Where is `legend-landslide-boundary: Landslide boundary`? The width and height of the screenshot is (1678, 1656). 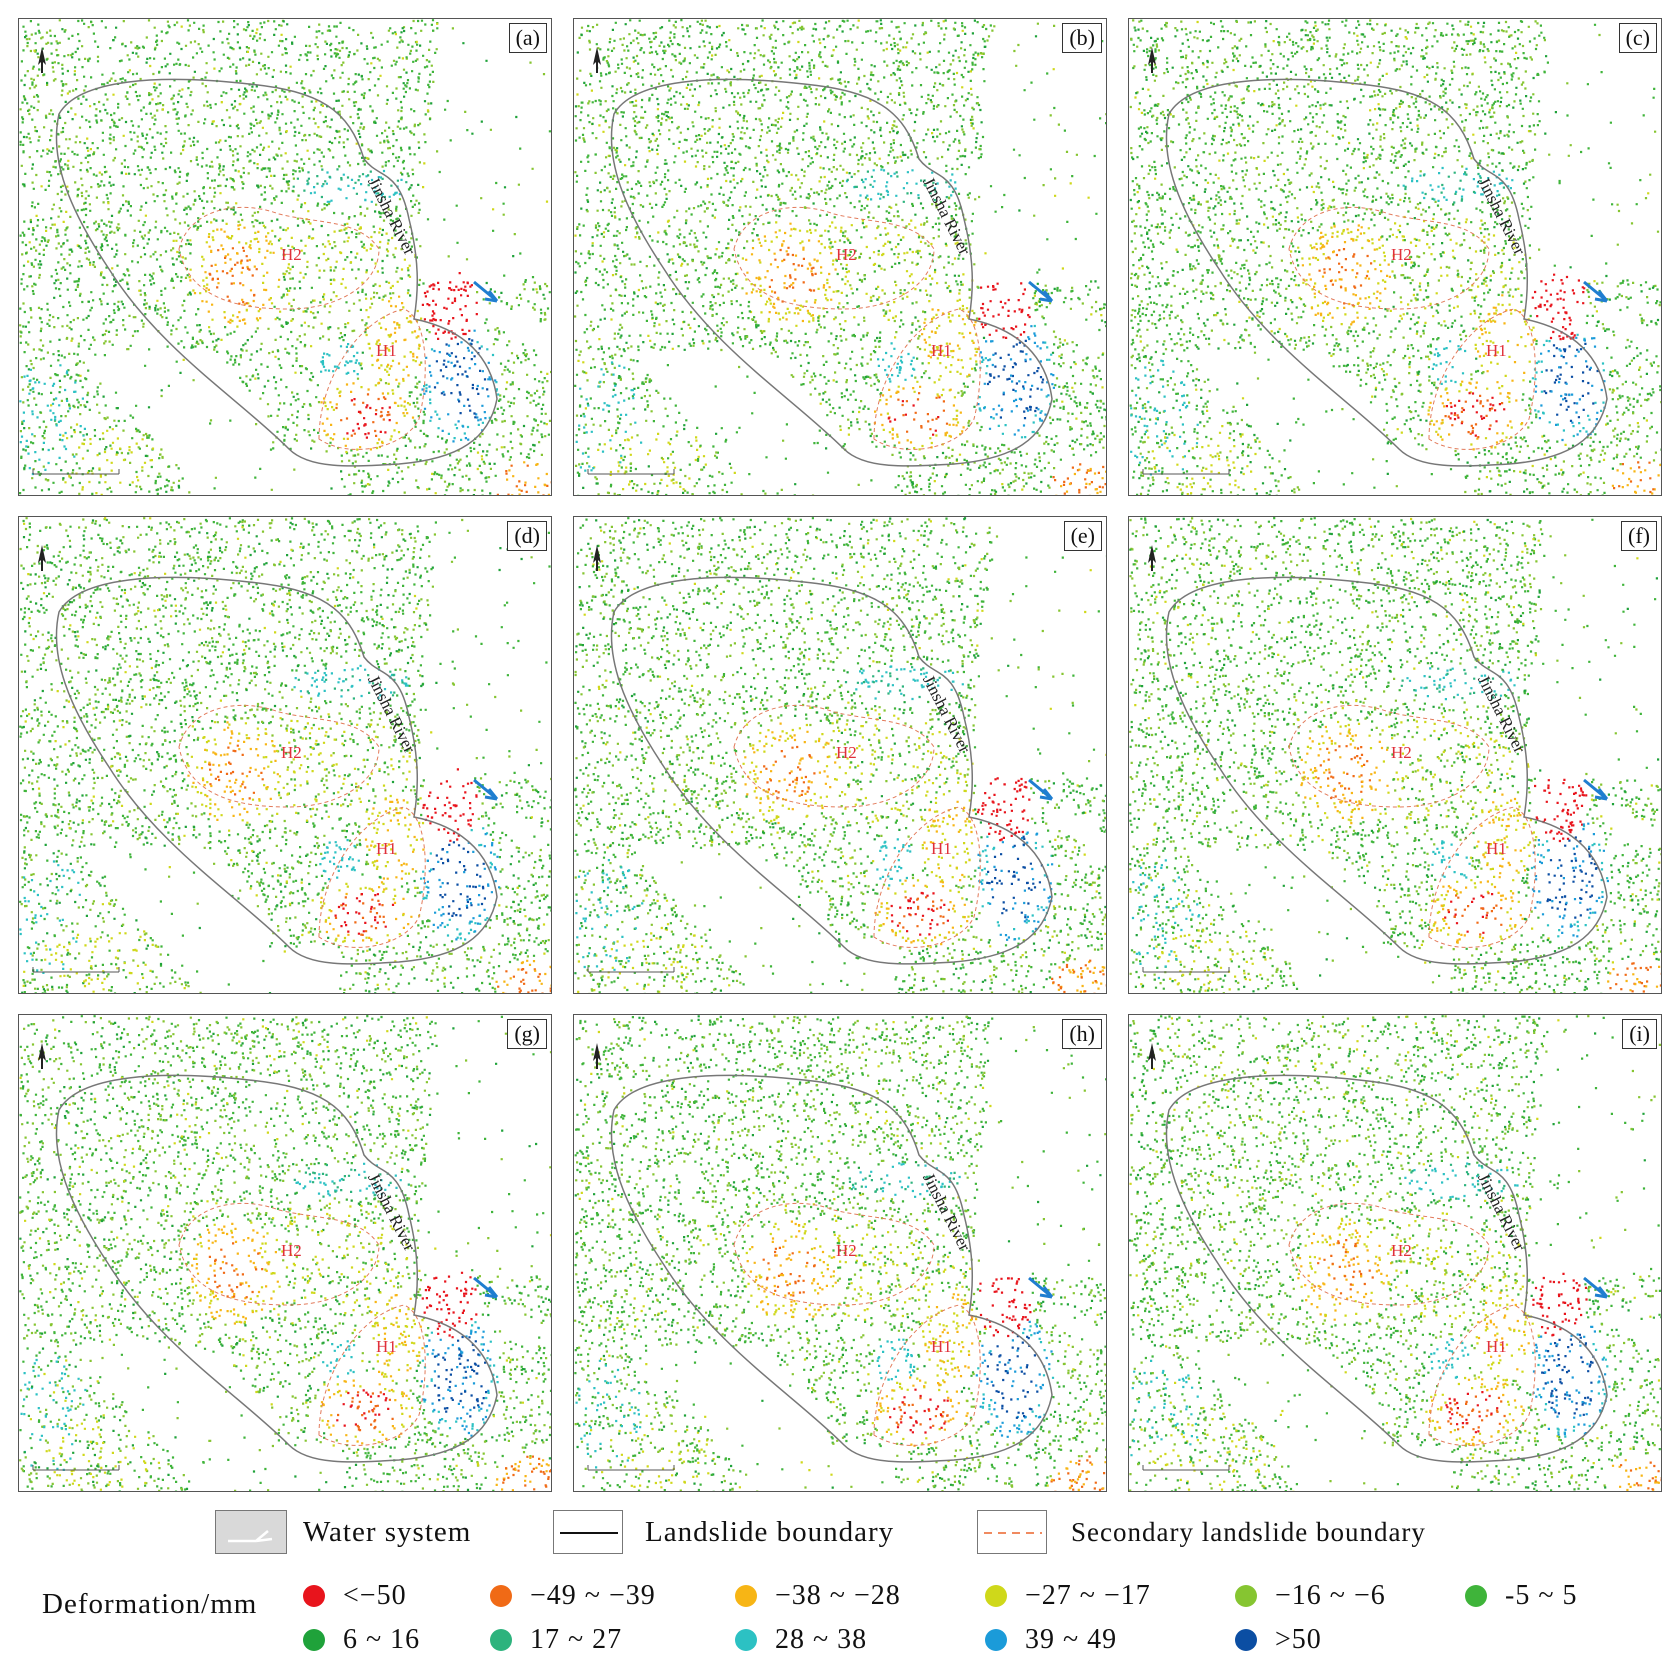 legend-landslide-boundary: Landslide boundary is located at coordinates (723, 1532).